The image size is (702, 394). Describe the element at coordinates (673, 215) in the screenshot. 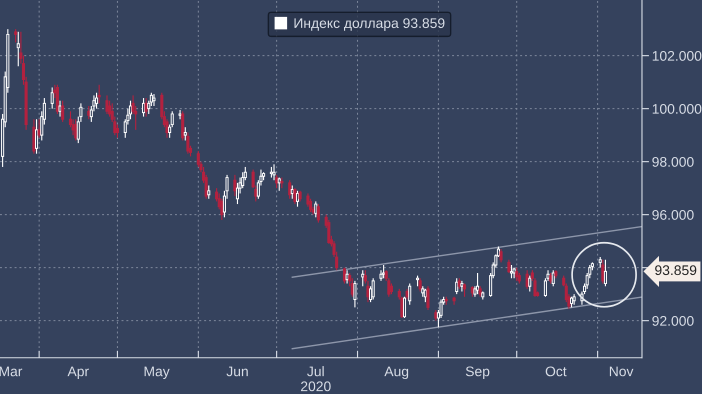

I see `y-tick-label: 96.000` at that location.